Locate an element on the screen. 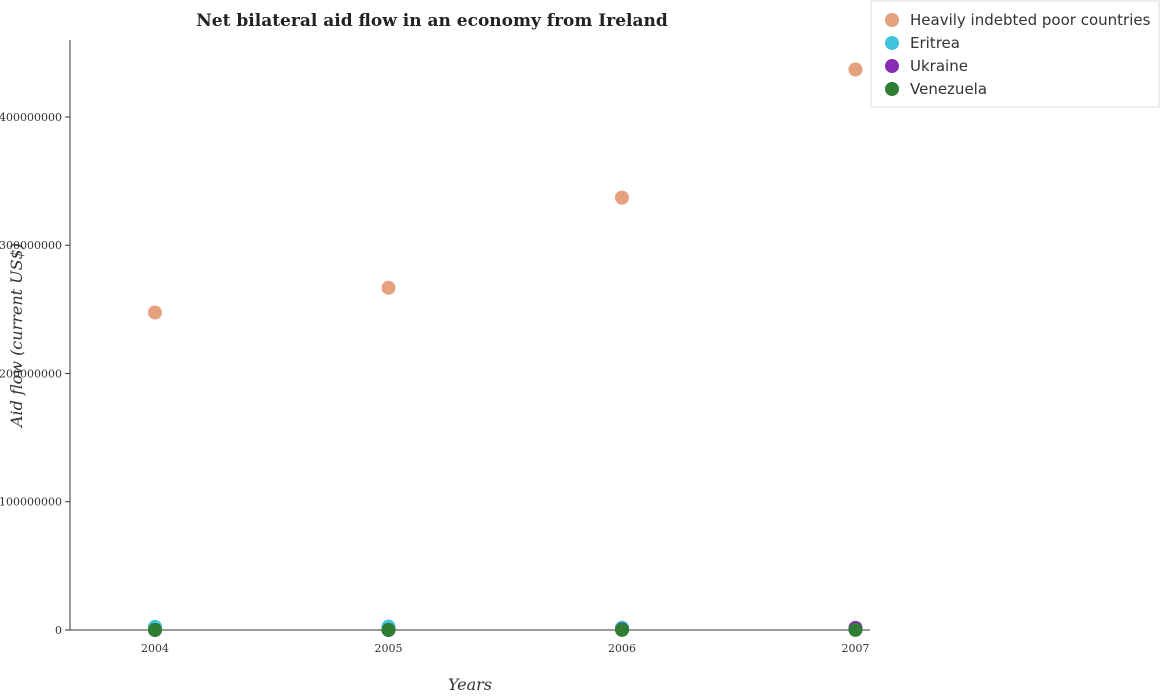 The image size is (1160, 700). y-tick-label: 400000000 is located at coordinates (31, 117).